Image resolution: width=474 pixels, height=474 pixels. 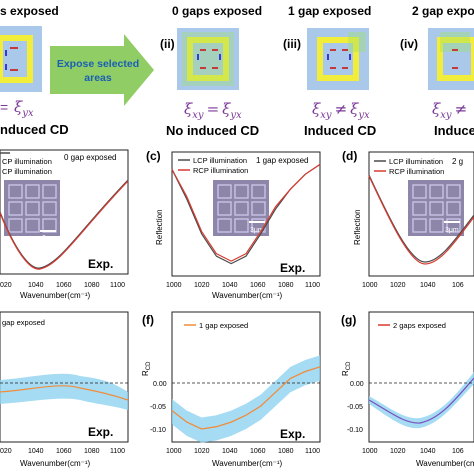 What do you see at coordinates (49, 238) in the screenshot?
I see `panel-b-scale: 3μm` at bounding box center [49, 238].